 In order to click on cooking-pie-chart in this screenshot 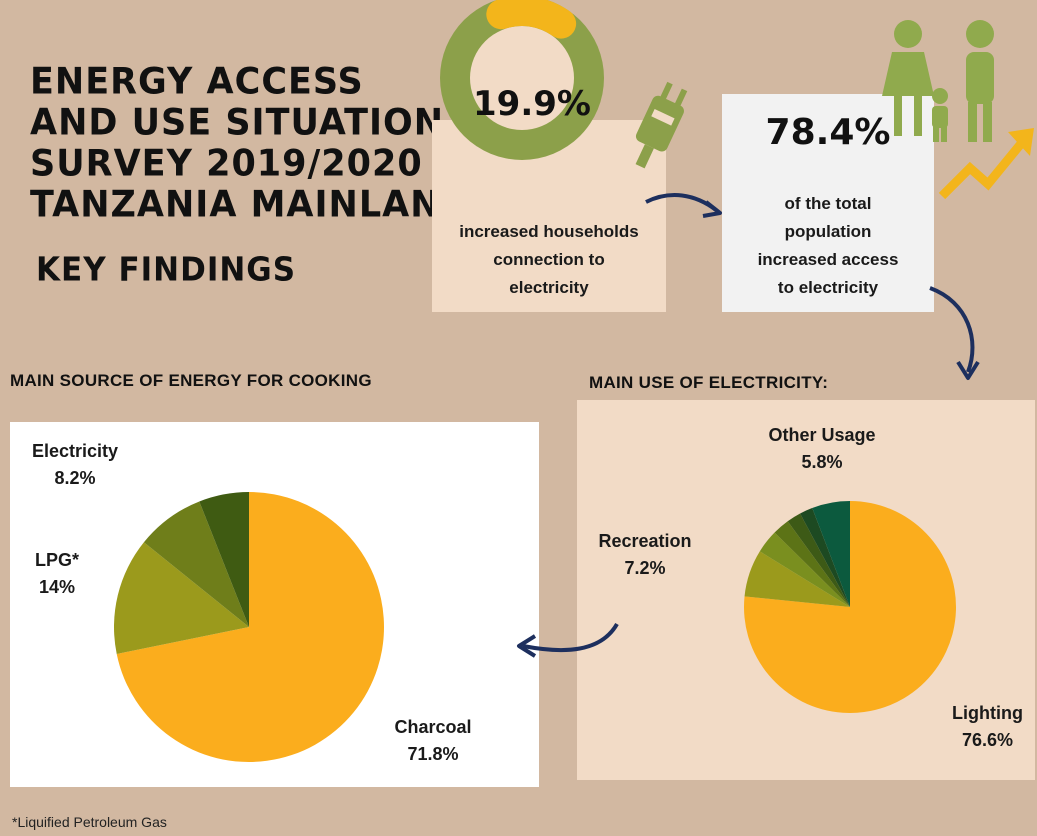, I will do `click(249, 627)`.